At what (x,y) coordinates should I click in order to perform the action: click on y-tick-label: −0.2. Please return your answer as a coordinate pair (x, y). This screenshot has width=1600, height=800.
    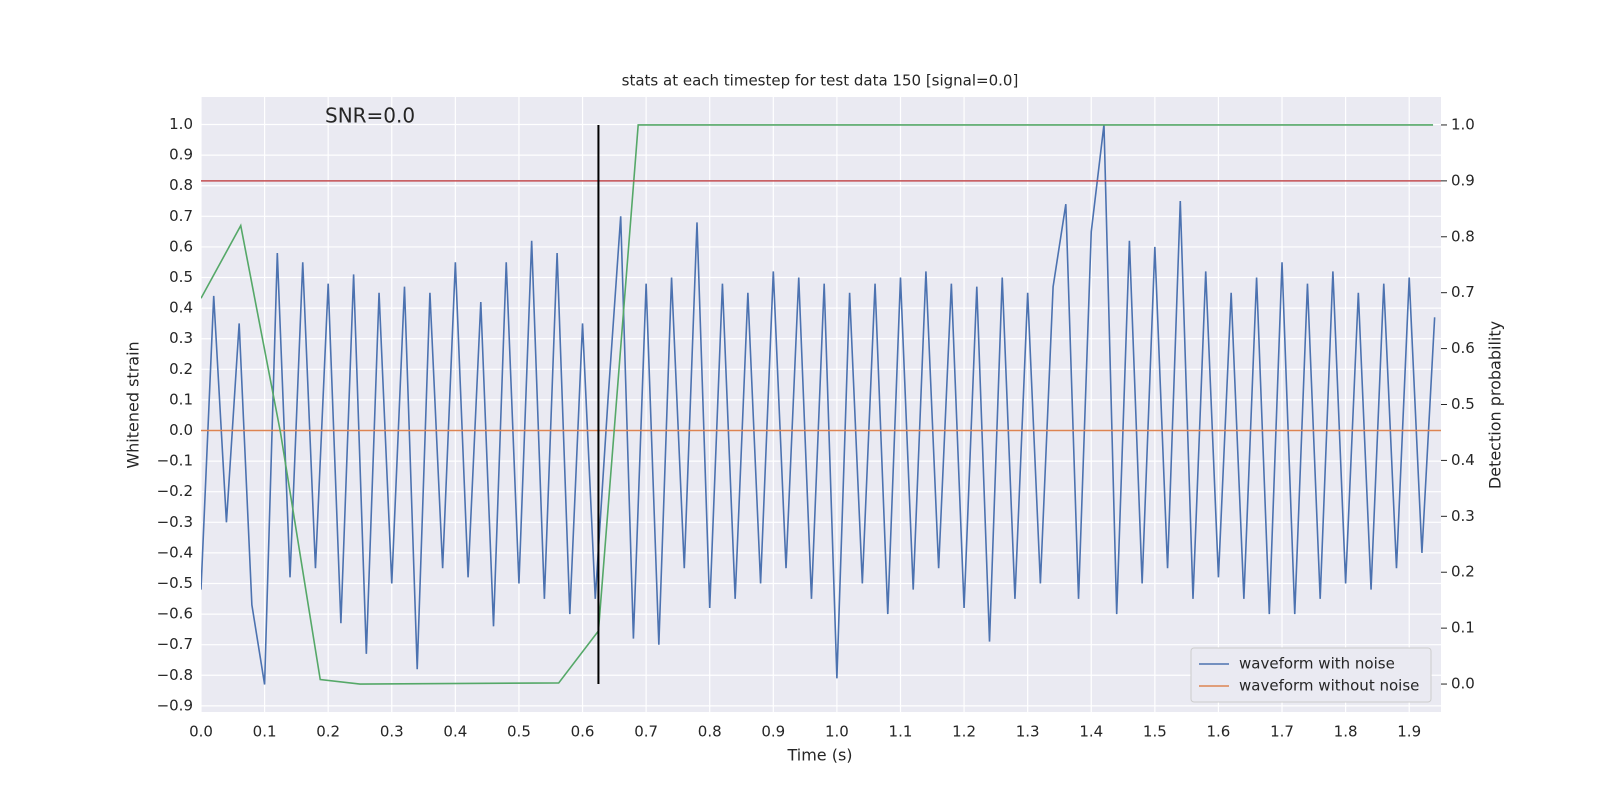
    Looking at the image, I should click on (175, 491).